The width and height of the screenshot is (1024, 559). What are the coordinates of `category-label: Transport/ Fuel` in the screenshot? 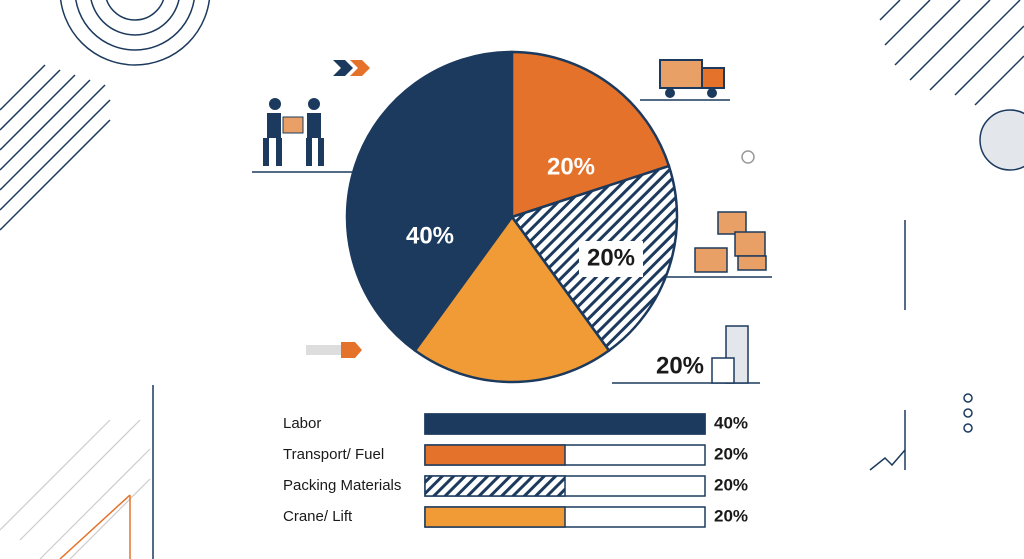 It's located at (333, 454).